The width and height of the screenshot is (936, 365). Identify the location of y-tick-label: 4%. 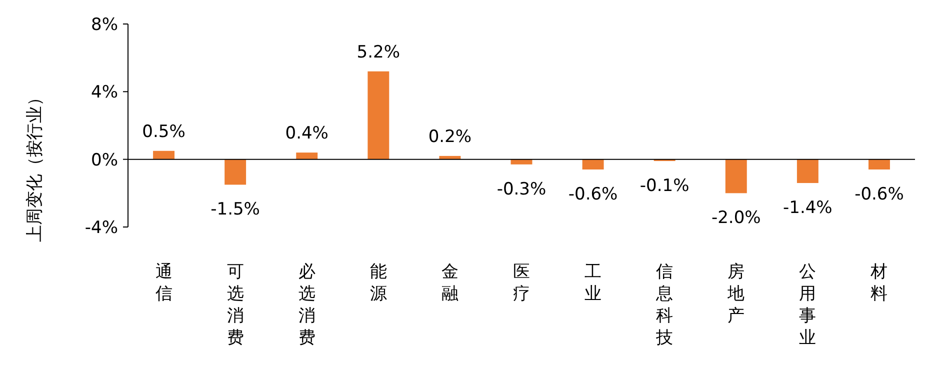
(104, 92).